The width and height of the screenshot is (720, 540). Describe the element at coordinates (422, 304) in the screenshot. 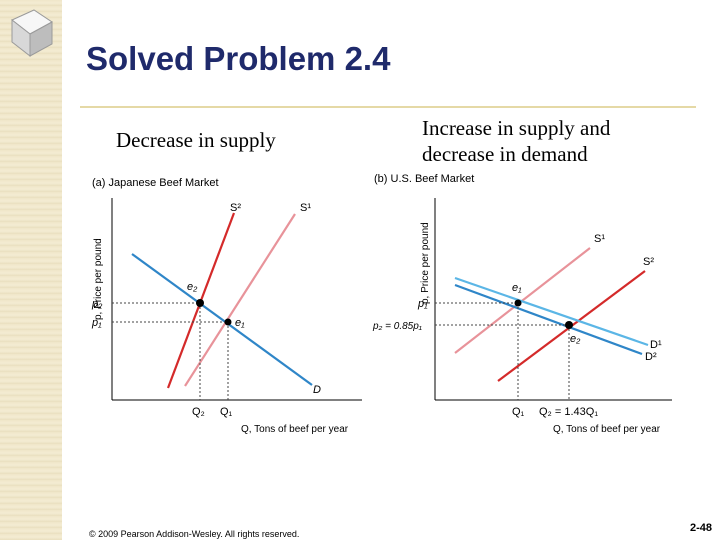

I see `panel-b-label-p1: p₁` at that location.